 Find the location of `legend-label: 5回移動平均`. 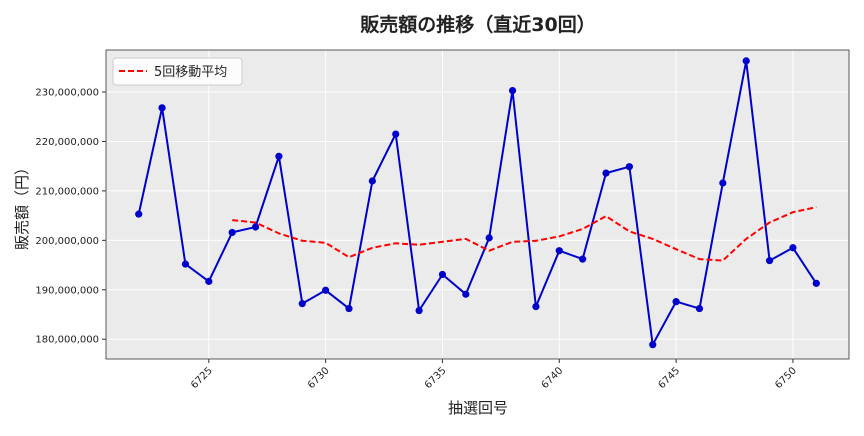

legend-label: 5回移動平均 is located at coordinates (190, 72).